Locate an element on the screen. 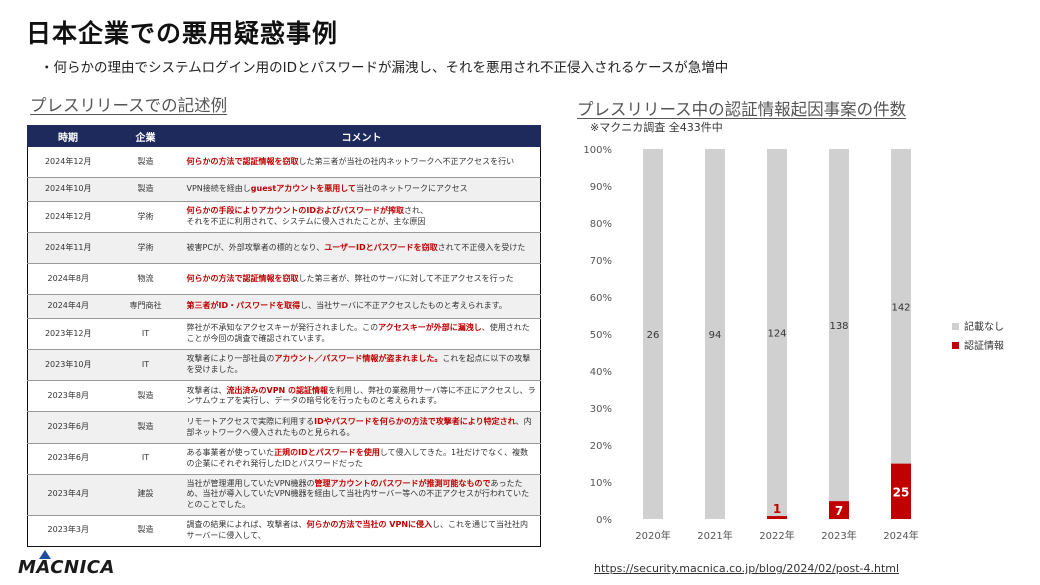 This screenshot has height=585, width=1040. macnica-logo: MACNICA is located at coordinates (66, 567).